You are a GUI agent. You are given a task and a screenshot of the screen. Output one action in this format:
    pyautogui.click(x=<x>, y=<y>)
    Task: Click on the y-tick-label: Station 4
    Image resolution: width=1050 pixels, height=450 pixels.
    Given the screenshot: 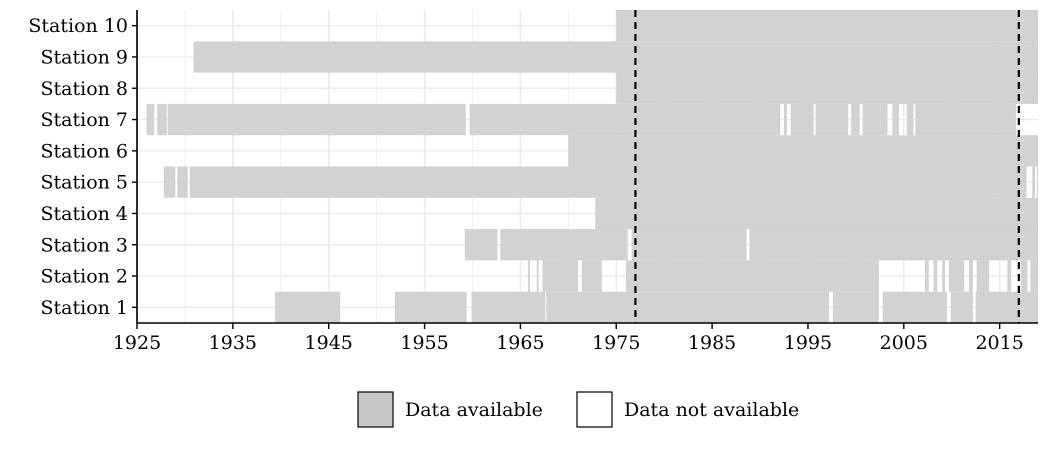 What is the action you would take?
    pyautogui.click(x=85, y=214)
    